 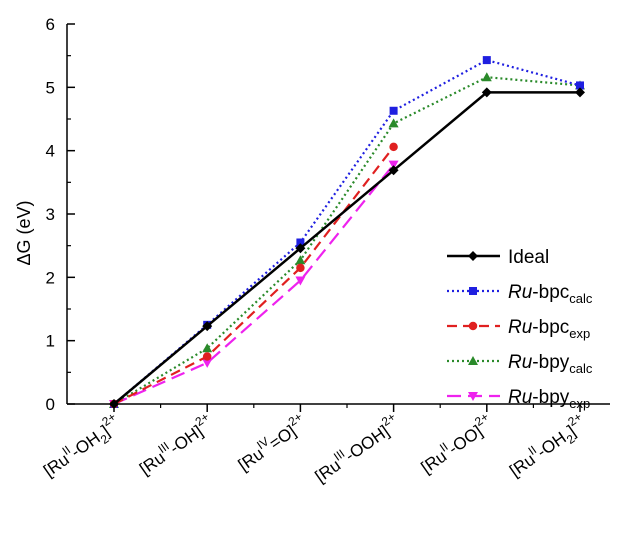 I want to click on y-tick-label: 5, so click(x=50, y=87).